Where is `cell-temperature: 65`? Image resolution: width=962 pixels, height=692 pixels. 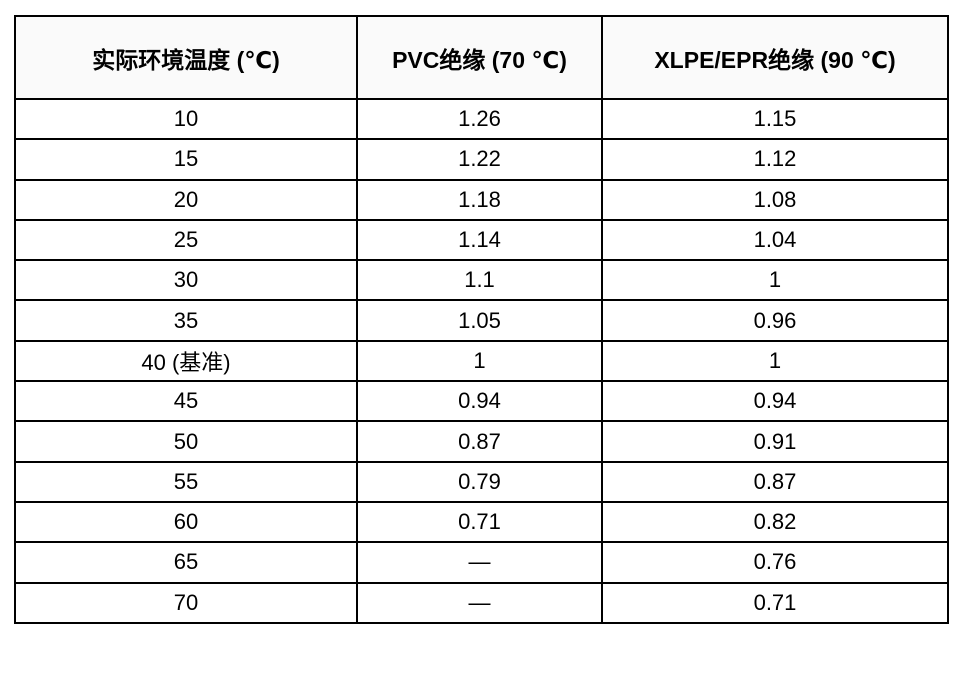 cell-temperature: 65 is located at coordinates (186, 562).